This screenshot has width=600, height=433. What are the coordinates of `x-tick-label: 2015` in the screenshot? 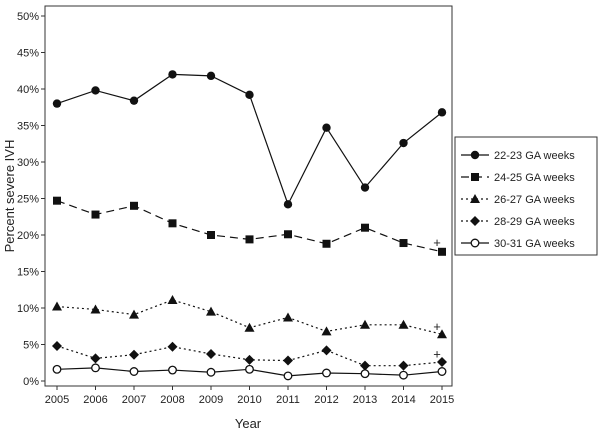 It's located at (442, 400).